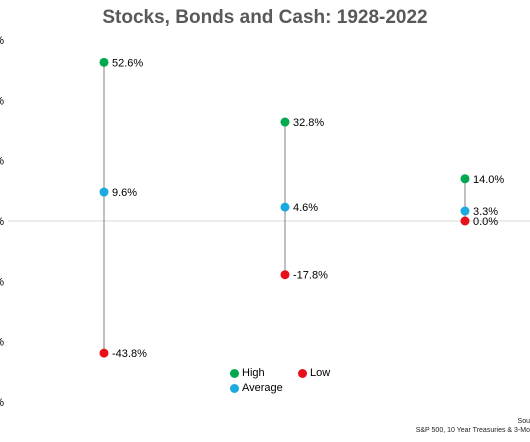 The height and width of the screenshot is (442, 530). Describe the element at coordinates (485, 222) in the screenshot. I see `low-data-label: 0.0%` at that location.